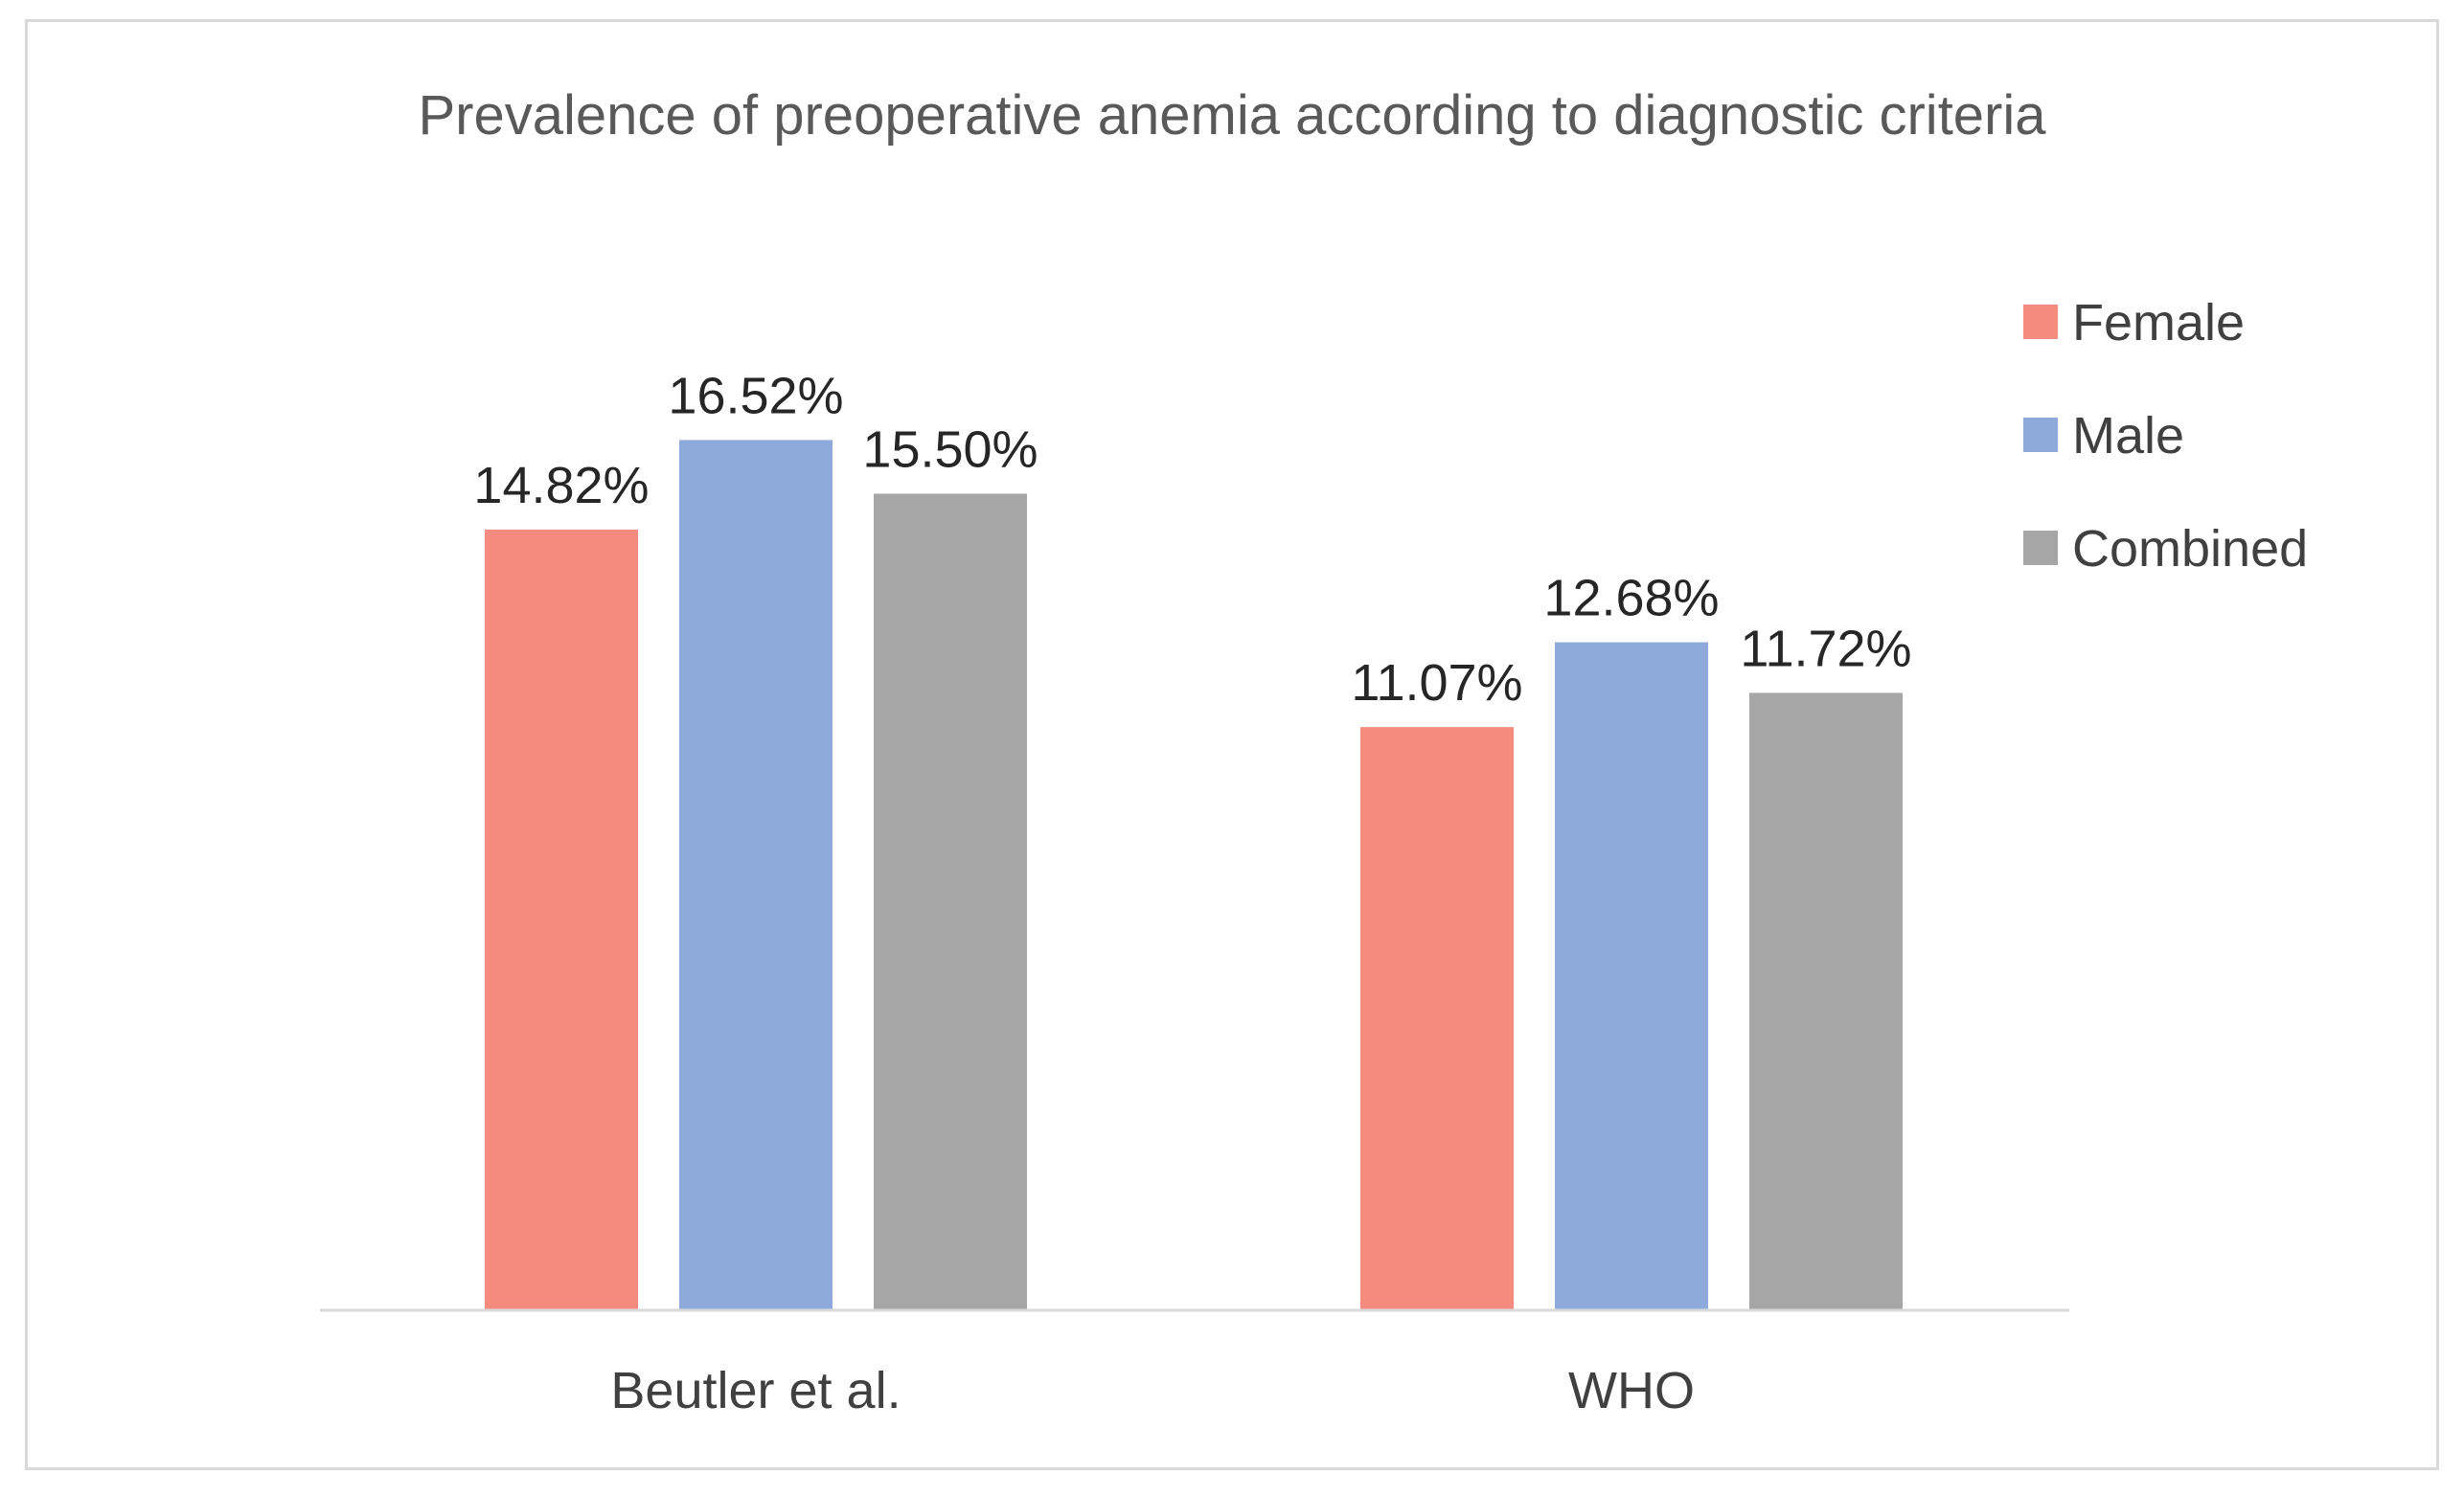 Image resolution: width=2464 pixels, height=1497 pixels. Describe the element at coordinates (1631, 598) in the screenshot. I see `data-label-male-1: 12.68%` at that location.